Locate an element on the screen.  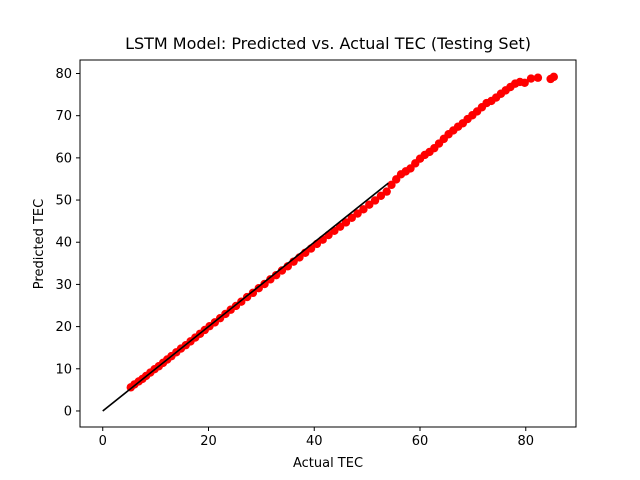
y-tick-label: 0 is located at coordinates (68, 411).